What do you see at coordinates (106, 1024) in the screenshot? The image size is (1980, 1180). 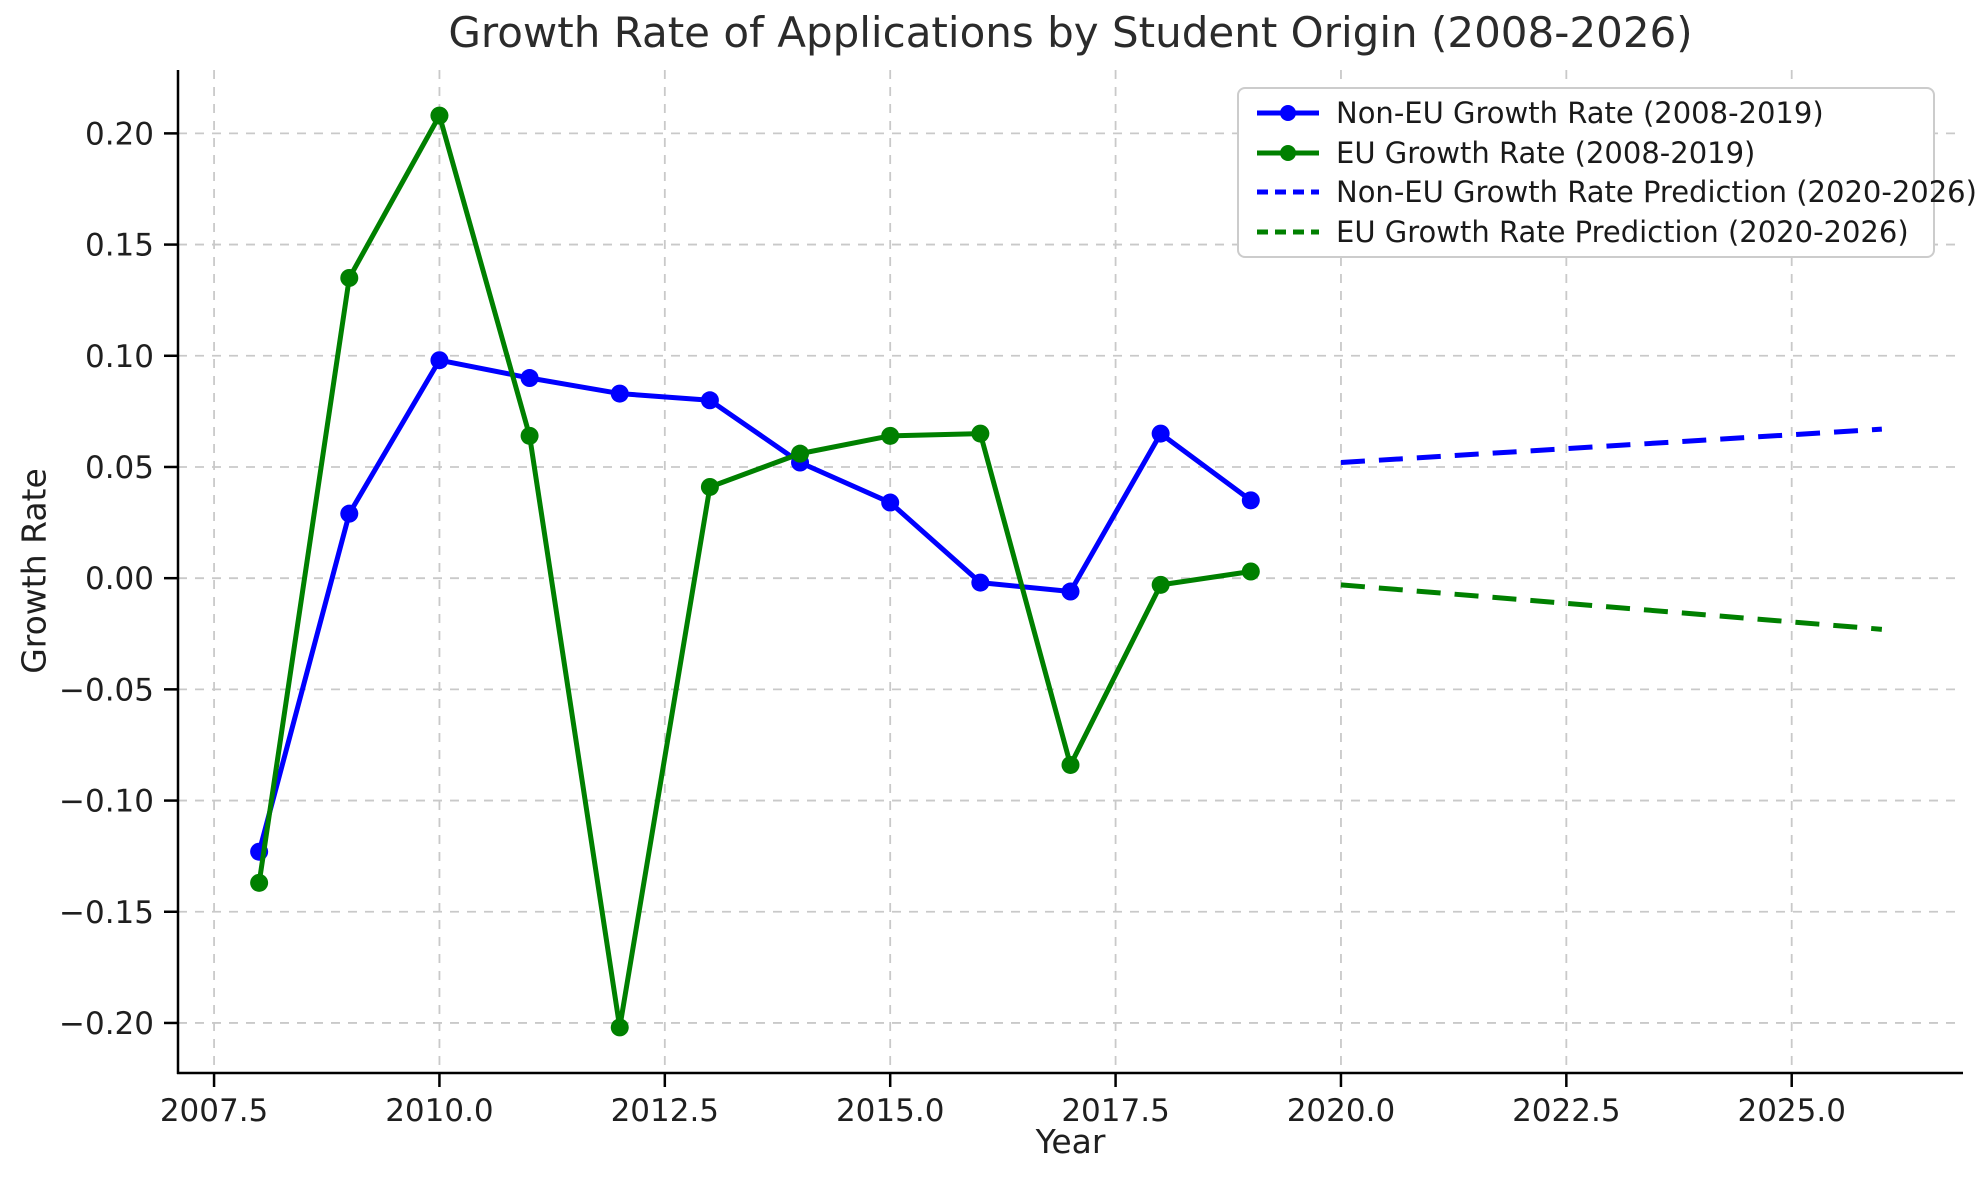 I see `y-tick-label: −0.20` at bounding box center [106, 1024].